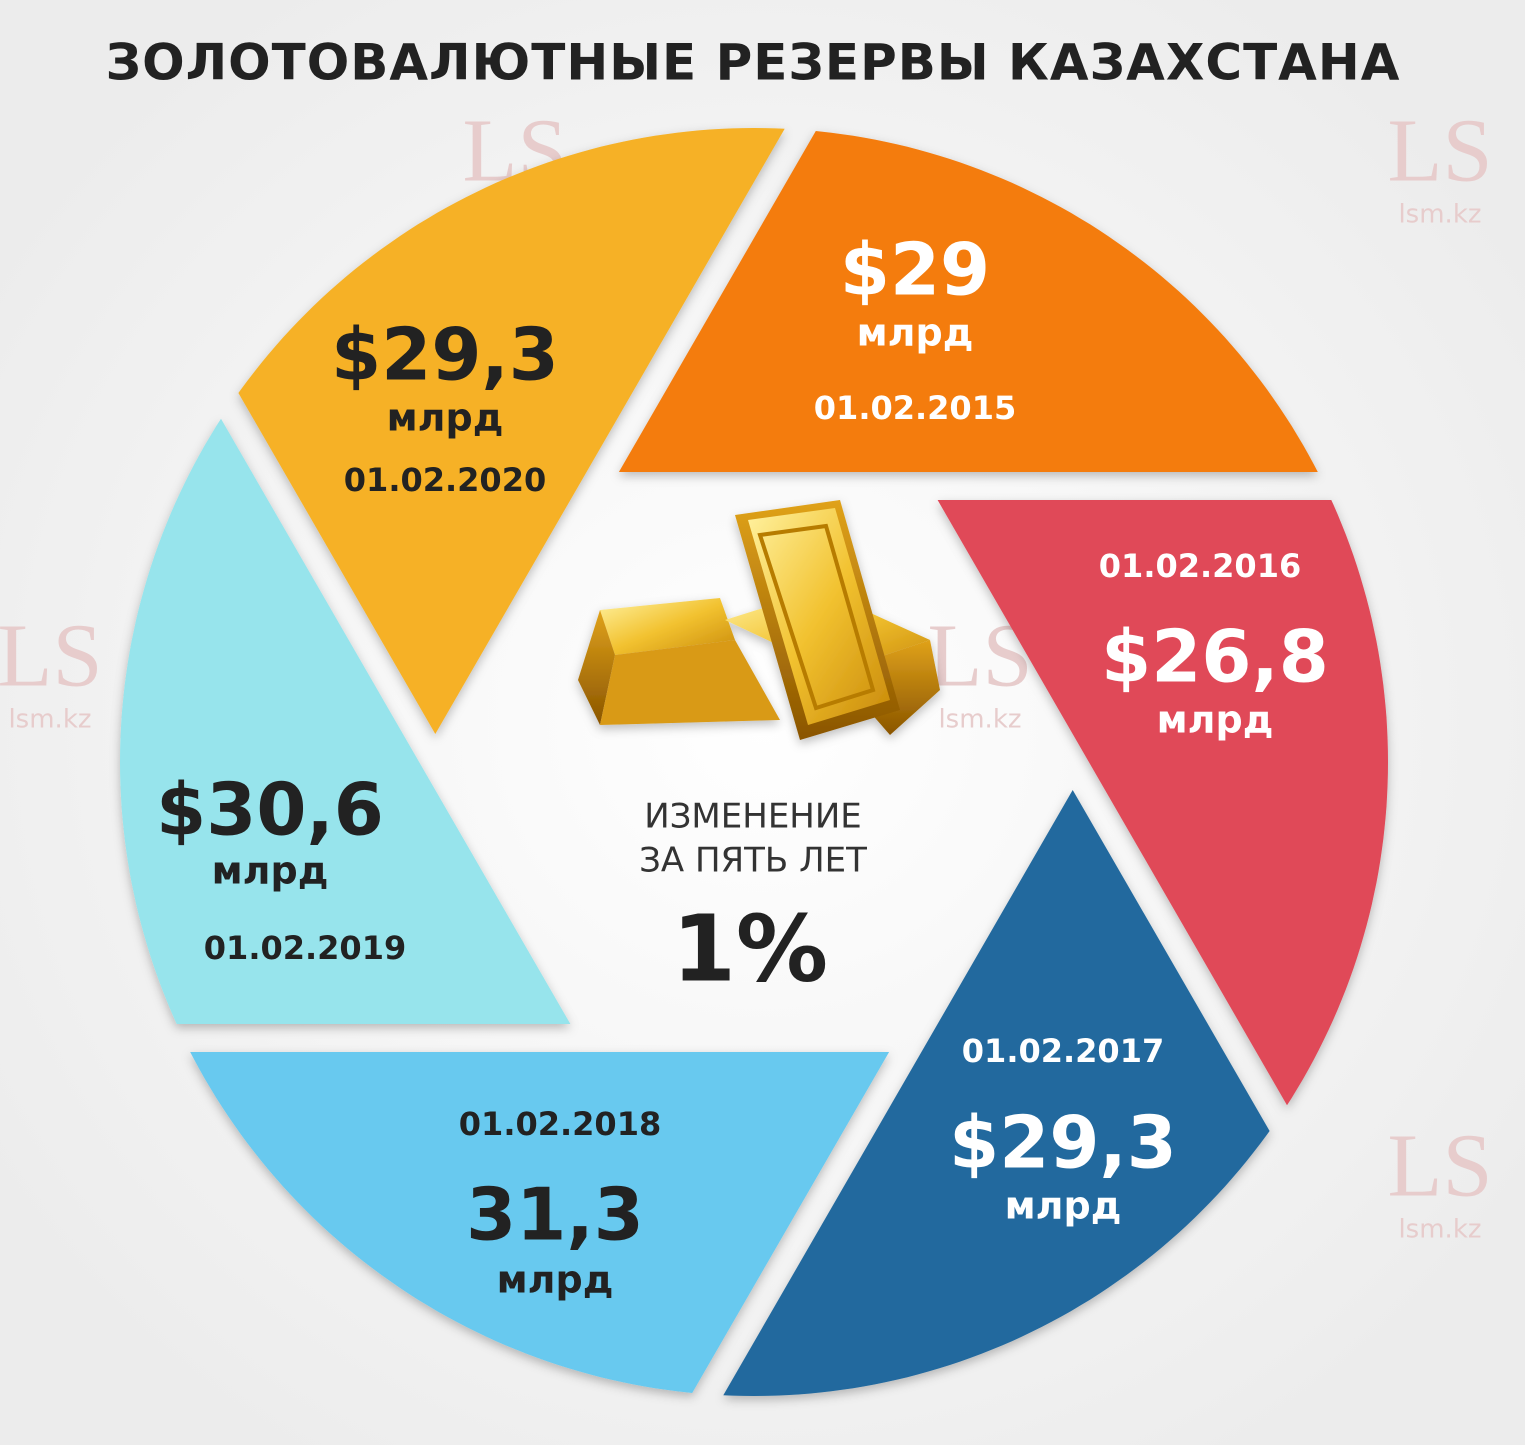 This screenshot has height=1445, width=1525. I want to click on segment-date: 01.02.2015, so click(915, 408).